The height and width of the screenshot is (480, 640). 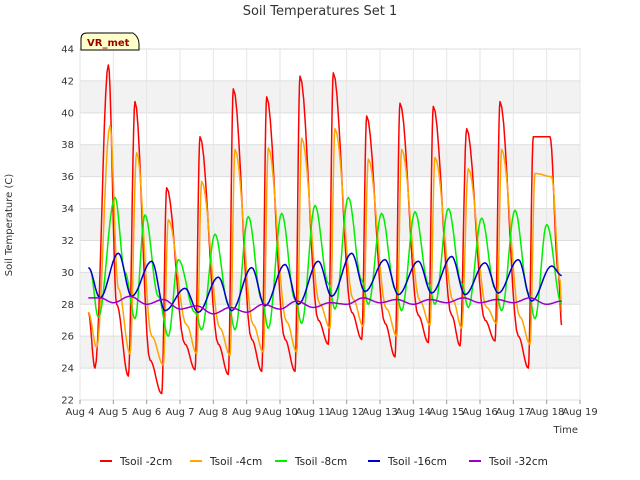 I want to click on y-tick-label: 30, so click(x=67, y=273).